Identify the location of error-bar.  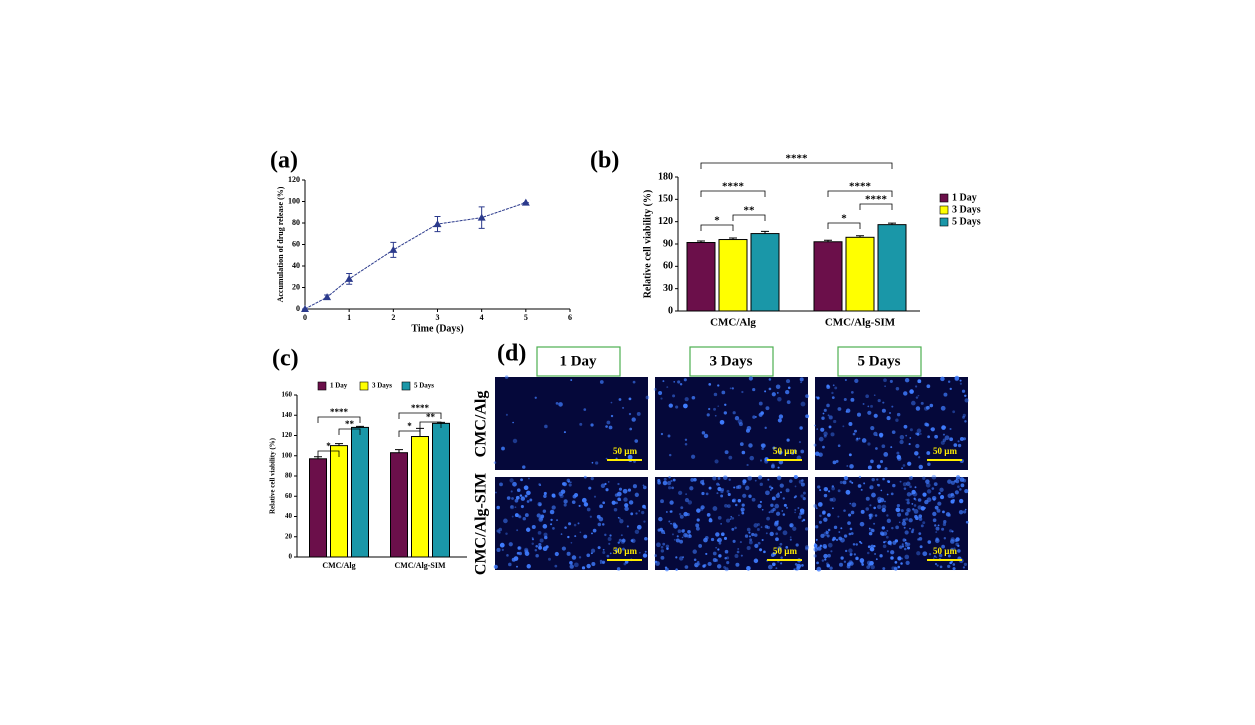
(733, 238).